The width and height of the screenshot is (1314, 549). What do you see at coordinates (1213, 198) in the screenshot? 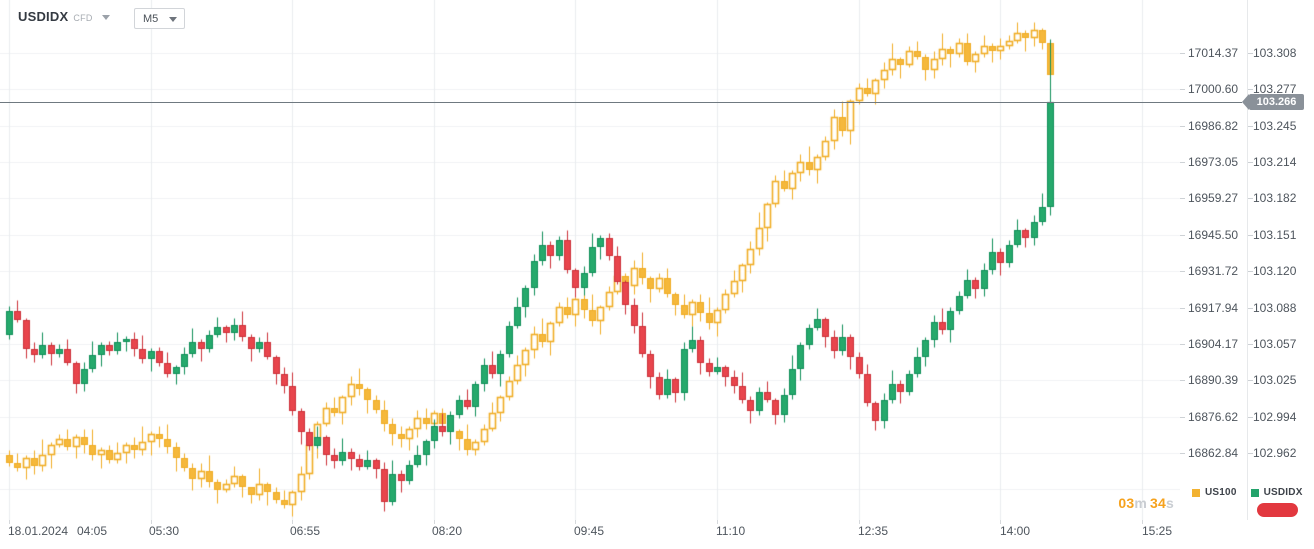
I see `price-axis-label-us100: 16959.27` at bounding box center [1213, 198].